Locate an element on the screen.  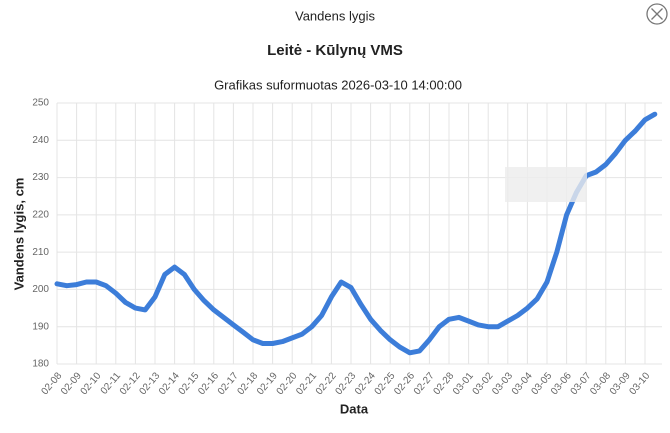
y-tick-label: 200 is located at coordinates (40, 289).